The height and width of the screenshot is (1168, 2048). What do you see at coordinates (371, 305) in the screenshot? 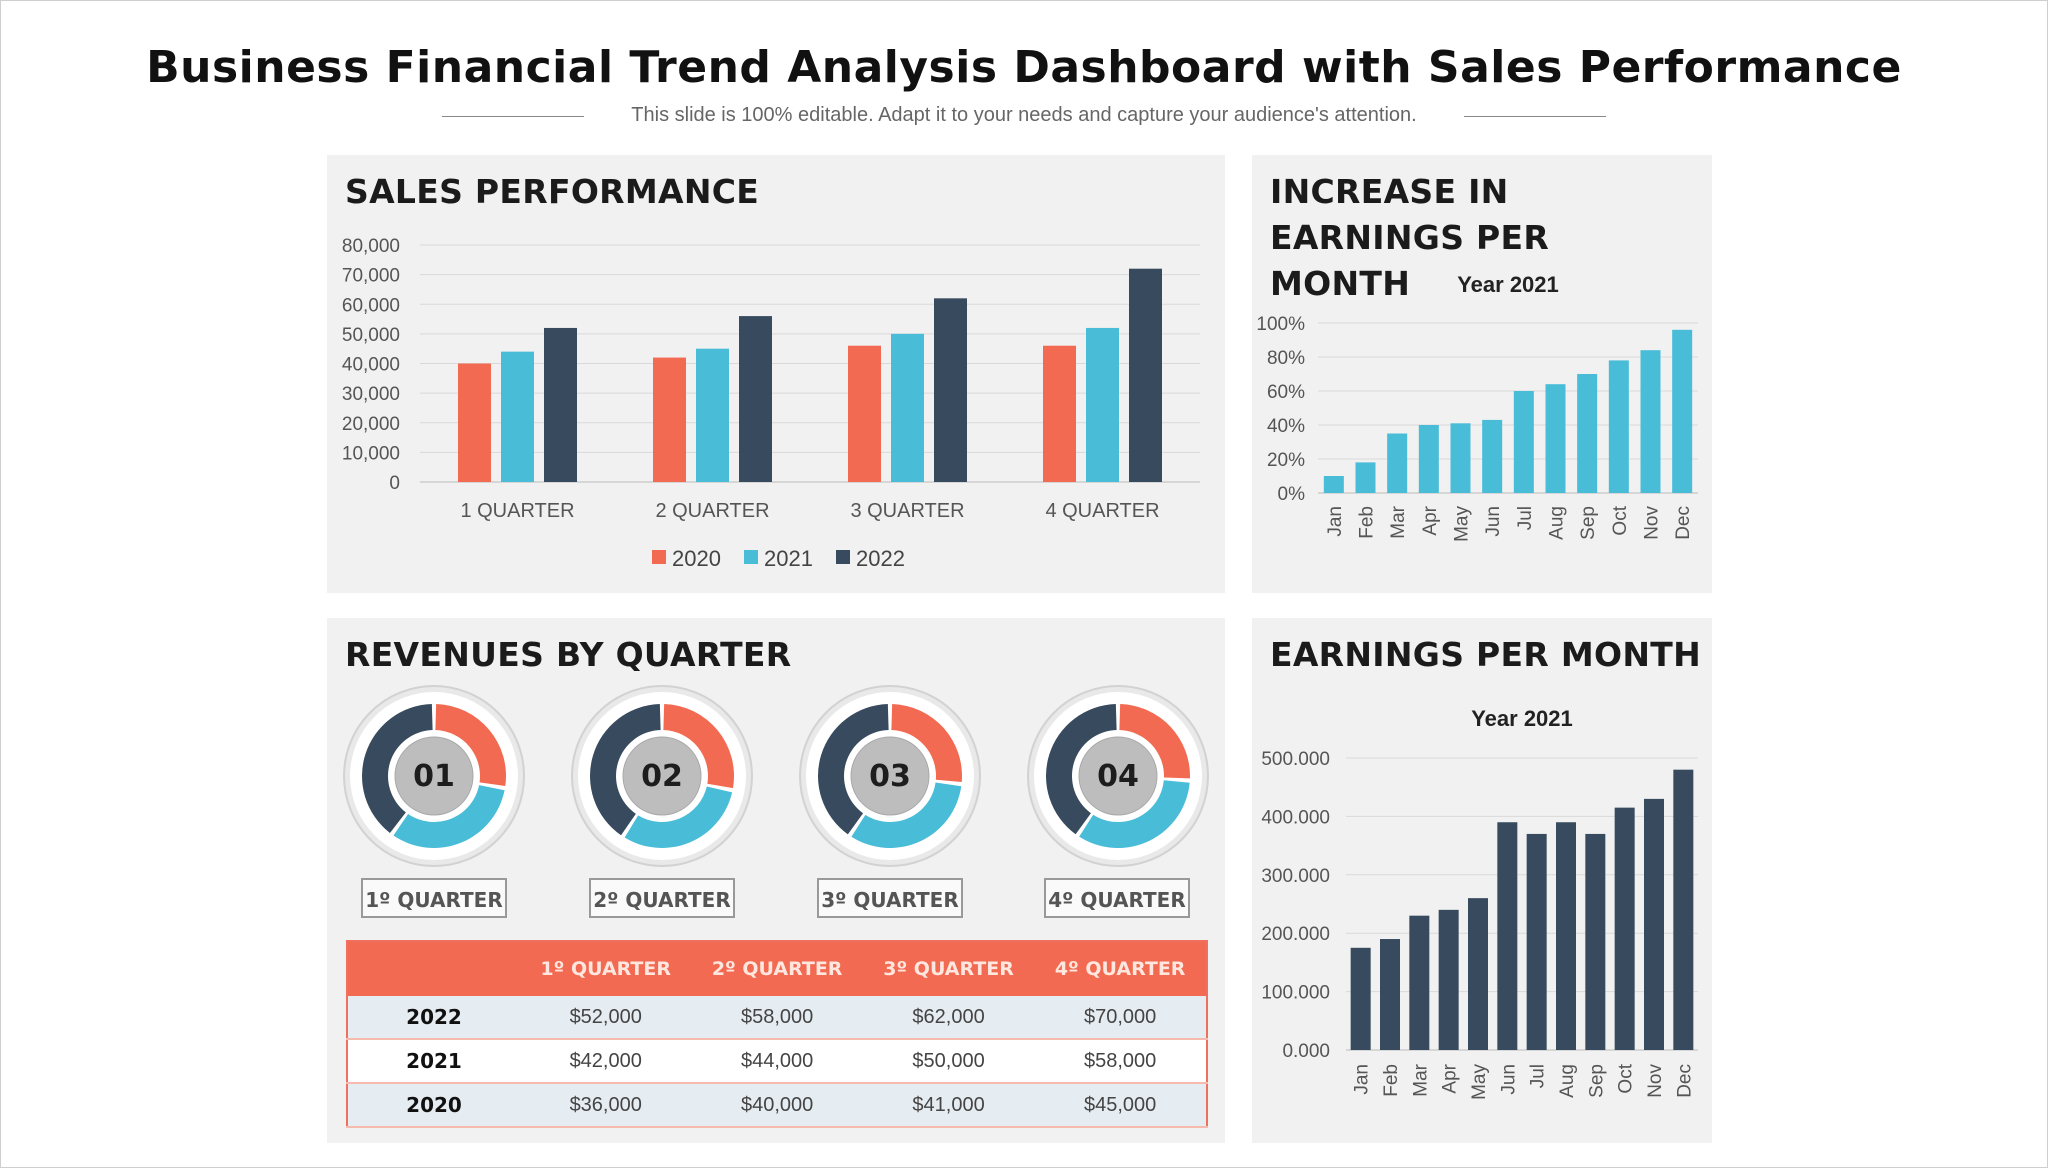
I see `y-tick-label: 60,000` at bounding box center [371, 305].